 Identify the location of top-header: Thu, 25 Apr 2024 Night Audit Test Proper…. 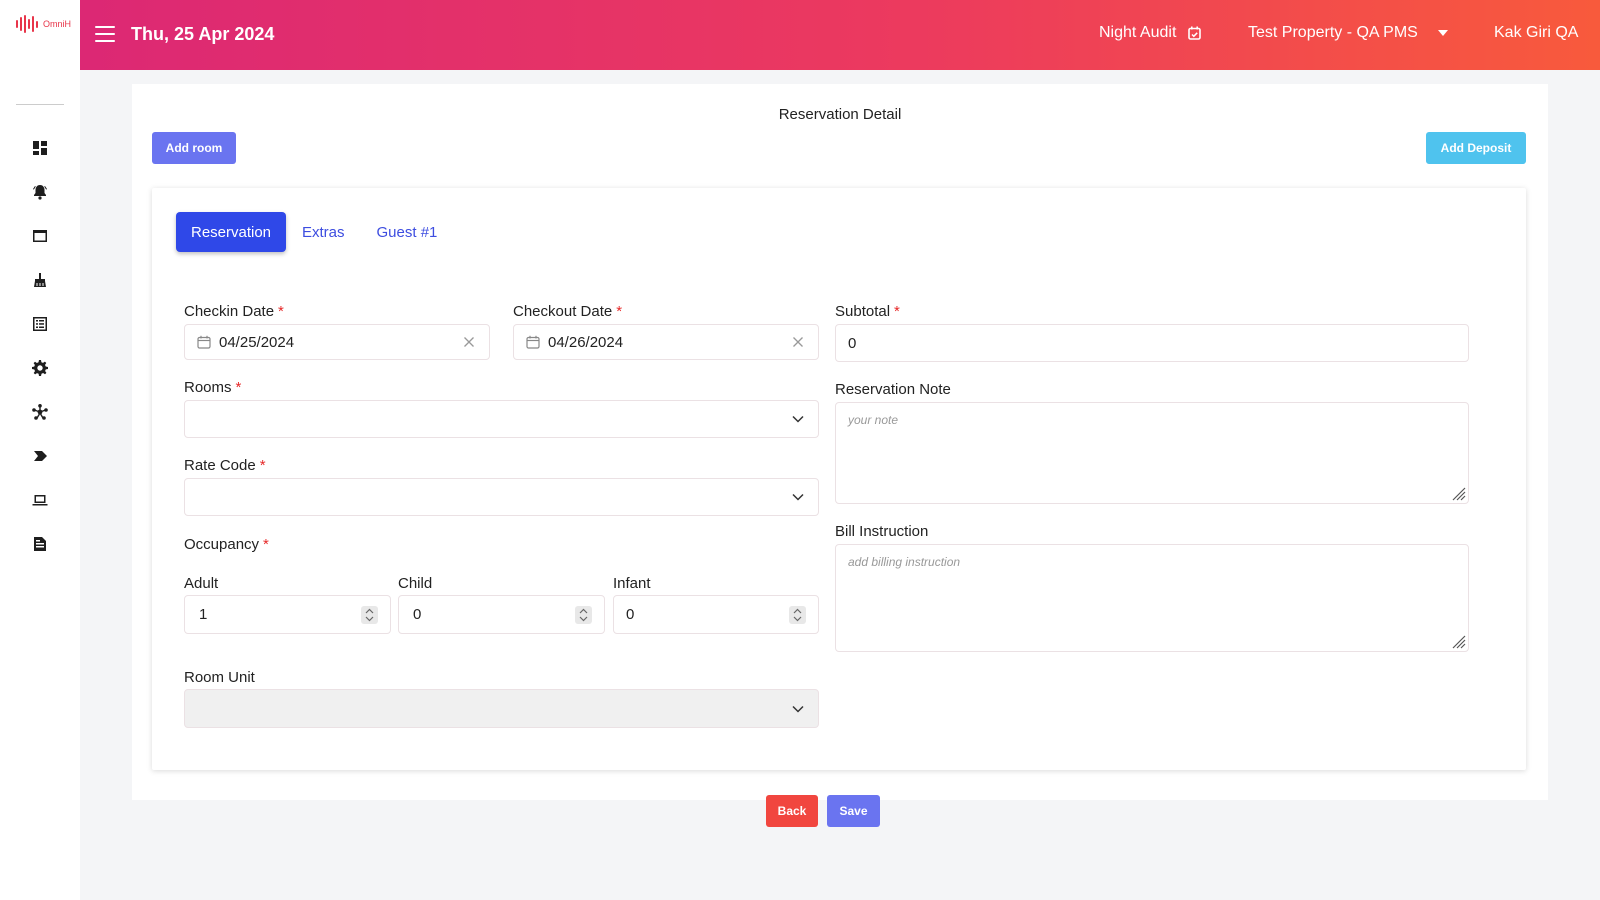
(840, 35).